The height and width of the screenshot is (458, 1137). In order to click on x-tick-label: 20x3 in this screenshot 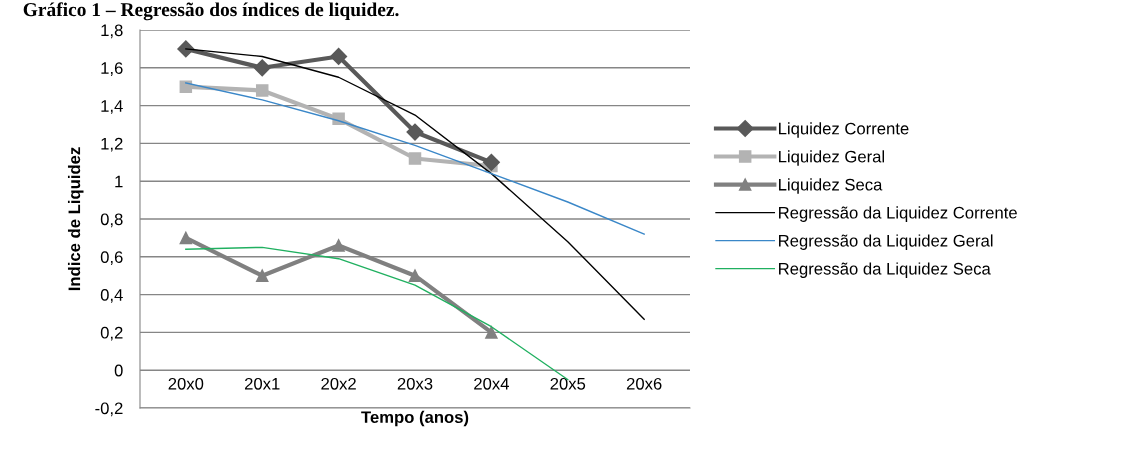, I will do `click(415, 383)`.